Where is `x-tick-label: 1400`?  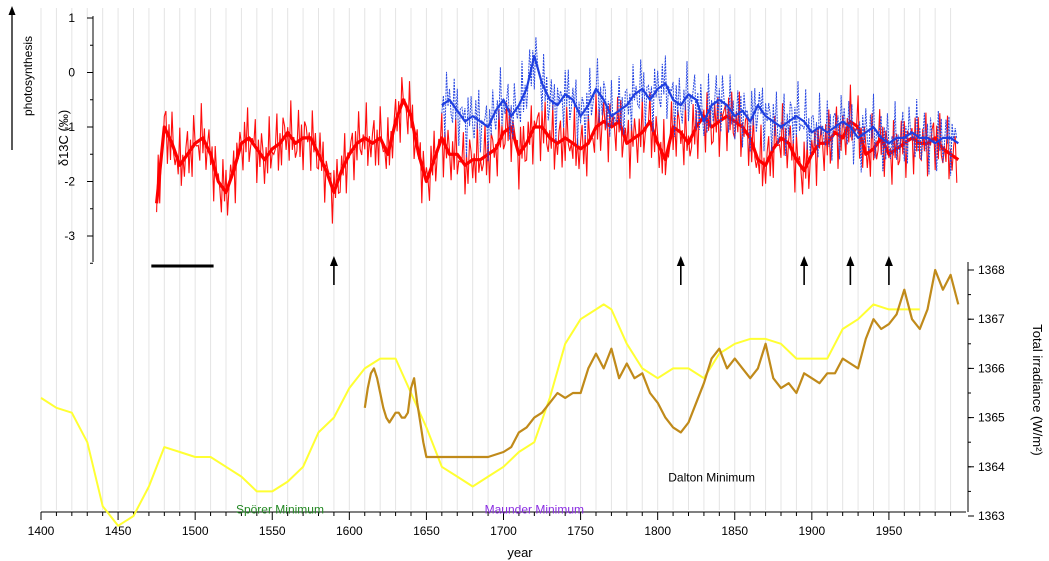
x-tick-label: 1400 is located at coordinates (41, 531).